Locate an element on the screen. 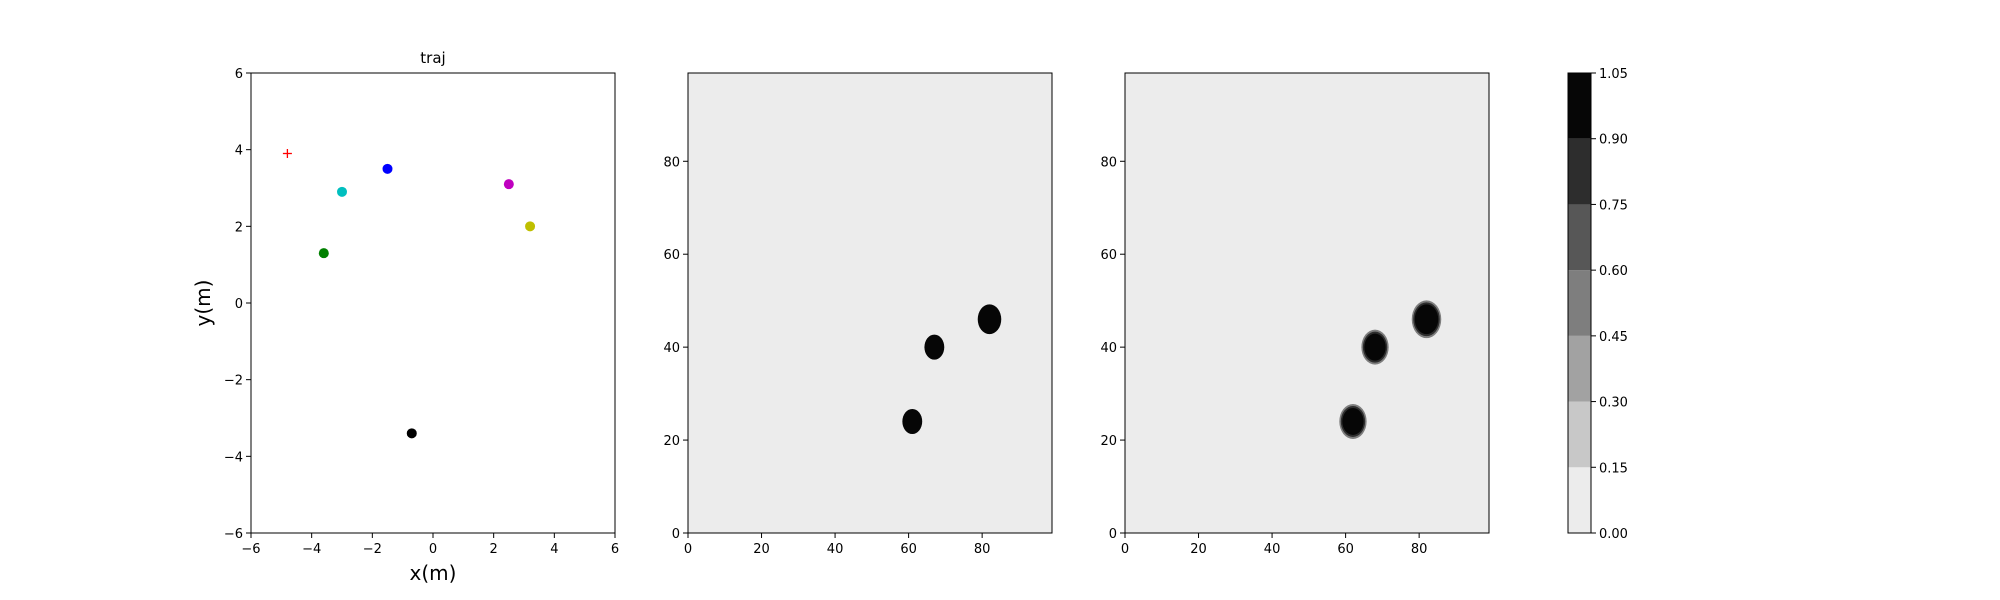 The width and height of the screenshot is (2000, 600). traj-x-tick-label: 0 is located at coordinates (433, 549).